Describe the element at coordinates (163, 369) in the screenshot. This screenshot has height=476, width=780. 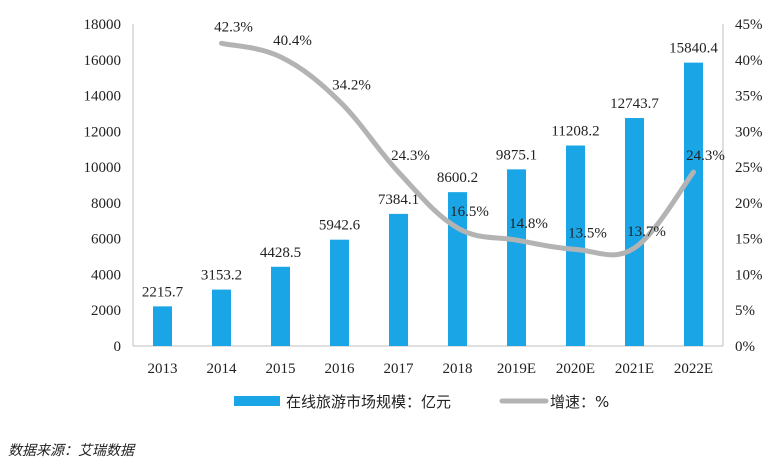
I see `x-tick-label: 2013` at that location.